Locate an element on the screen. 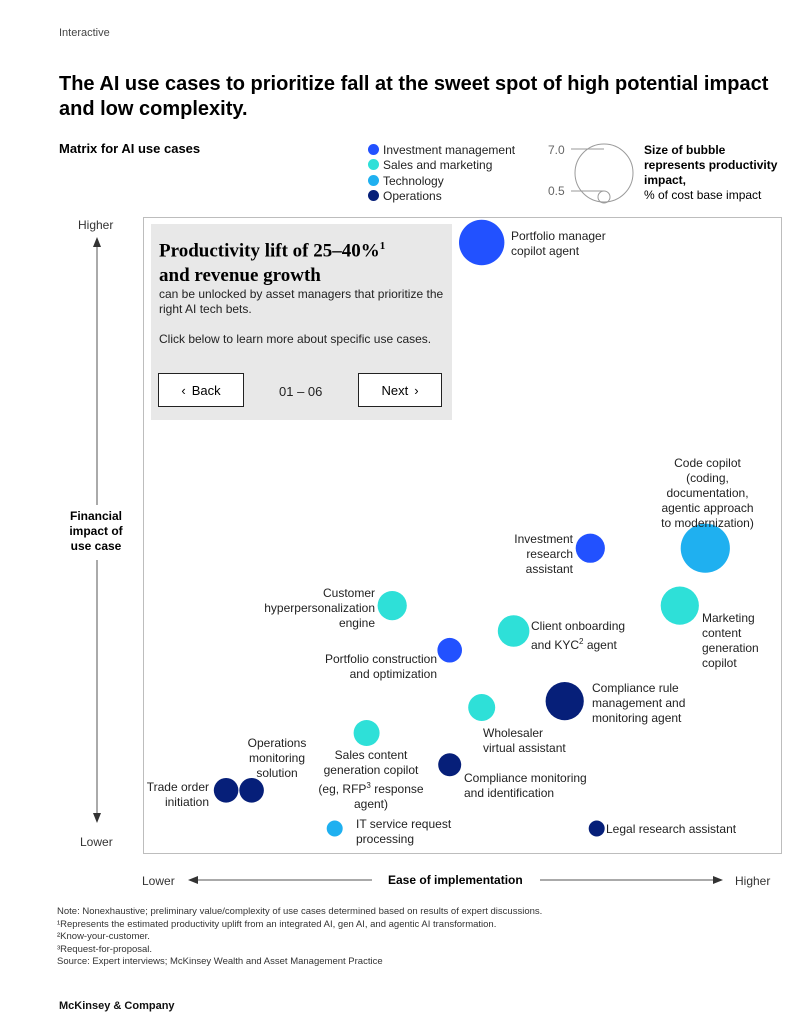 Image resolution: width=811 pixels, height=1024 pixels. legend-label: Investment management is located at coordinates (449, 150).